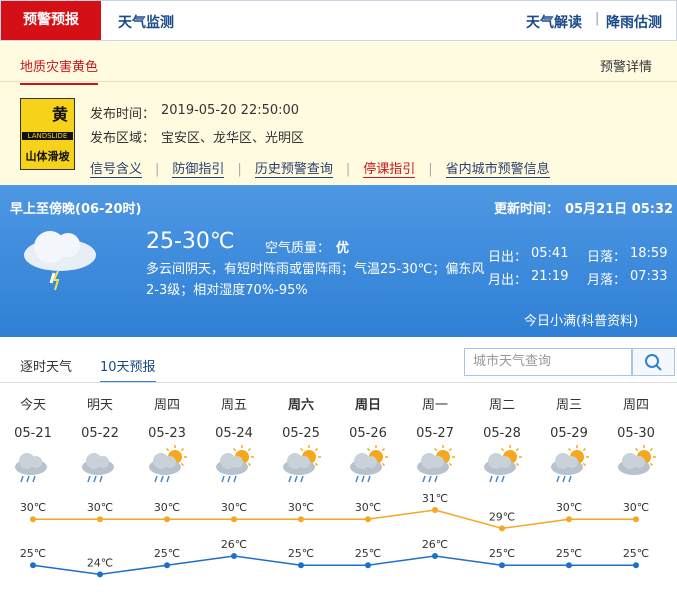 This screenshot has width=677, height=599. What do you see at coordinates (146, 23) in the screenshot?
I see `tab: 天气监测` at bounding box center [146, 23].